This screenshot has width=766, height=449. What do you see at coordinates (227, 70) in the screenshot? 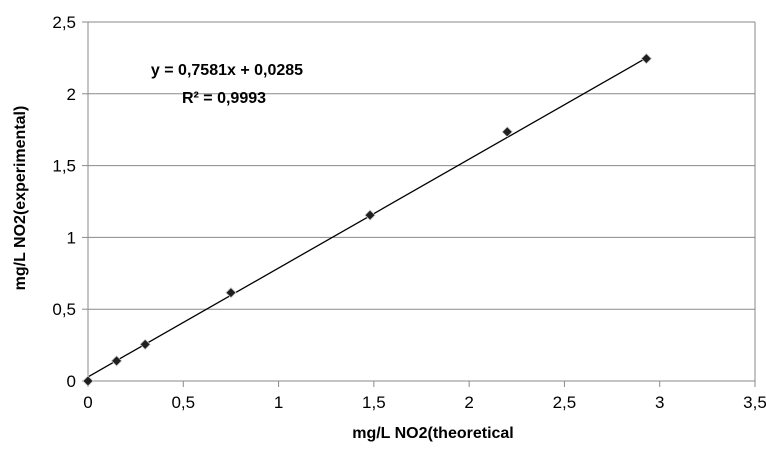
I see `trendline-equation: y = 0,7581x + 0,0285` at bounding box center [227, 70].